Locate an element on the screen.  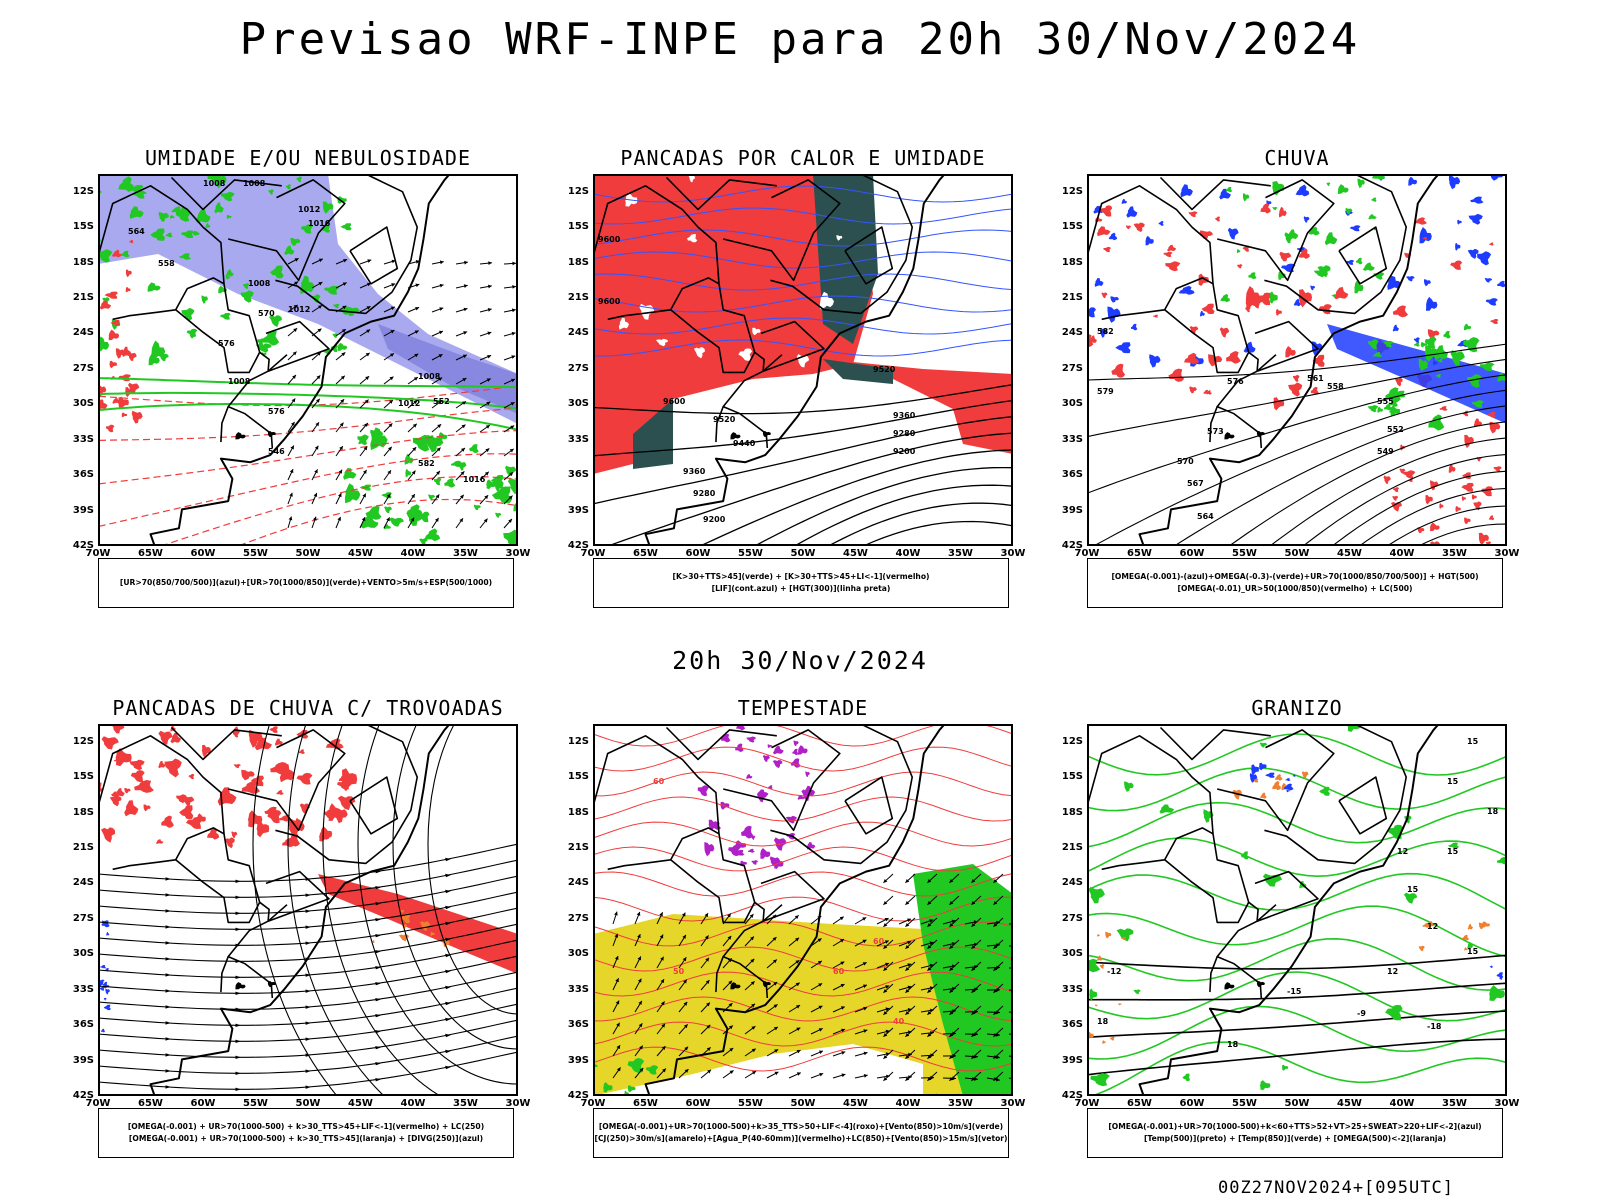
lat-tick-label: 12S is located at coordinates (1072, 191).